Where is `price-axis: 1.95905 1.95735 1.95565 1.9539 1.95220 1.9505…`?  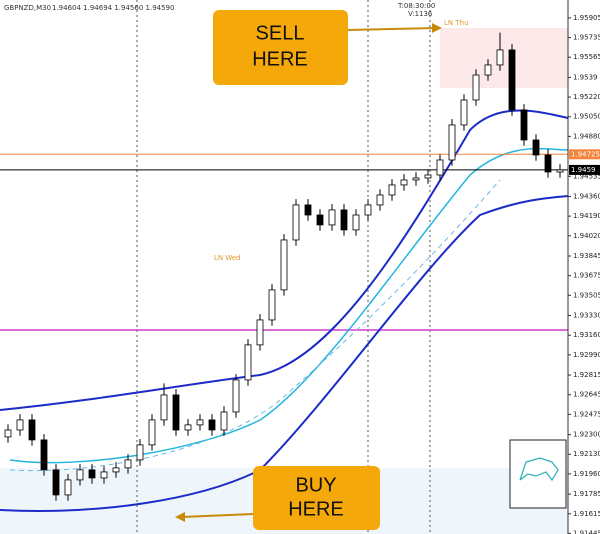
price-axis: 1.95905 1.95735 1.95565 1.9539 1.95220 1.9505… is located at coordinates (584, 274).